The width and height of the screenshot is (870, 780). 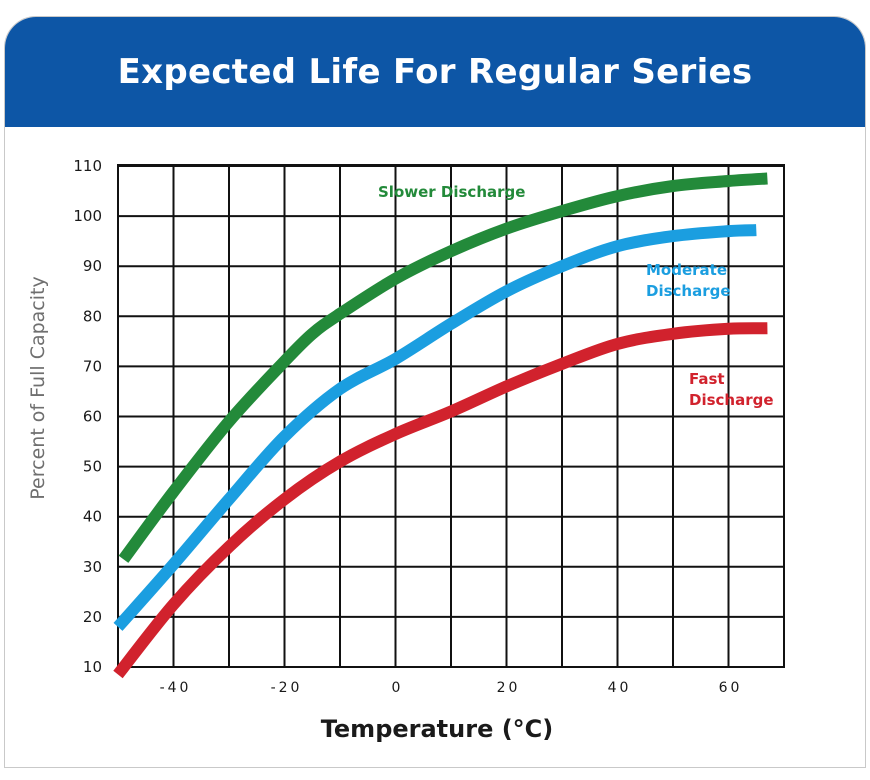 I want to click on x-tick-label: 40, so click(x=620, y=688).